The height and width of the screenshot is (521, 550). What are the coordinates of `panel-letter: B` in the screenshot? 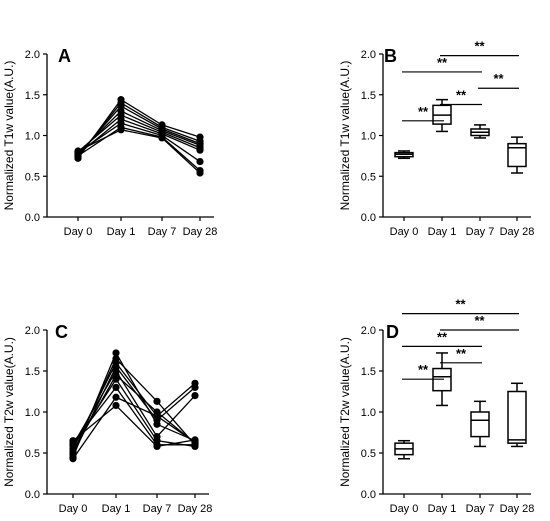 It's located at (390, 56).